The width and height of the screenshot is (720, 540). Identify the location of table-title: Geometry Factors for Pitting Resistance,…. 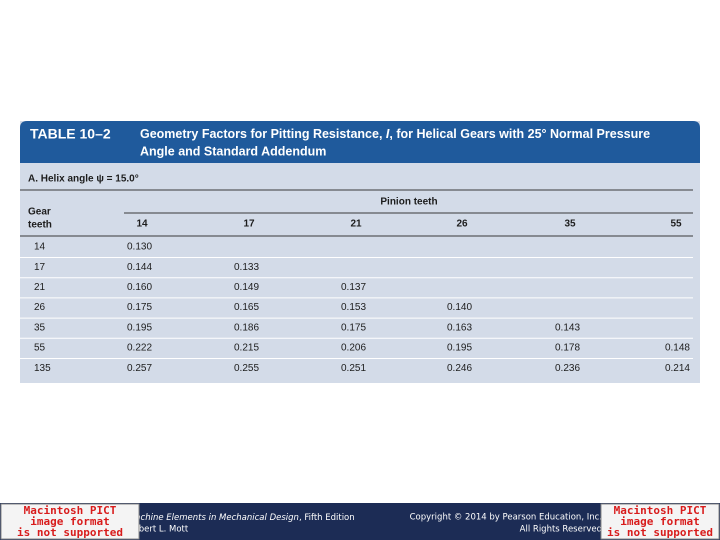
(395, 134).